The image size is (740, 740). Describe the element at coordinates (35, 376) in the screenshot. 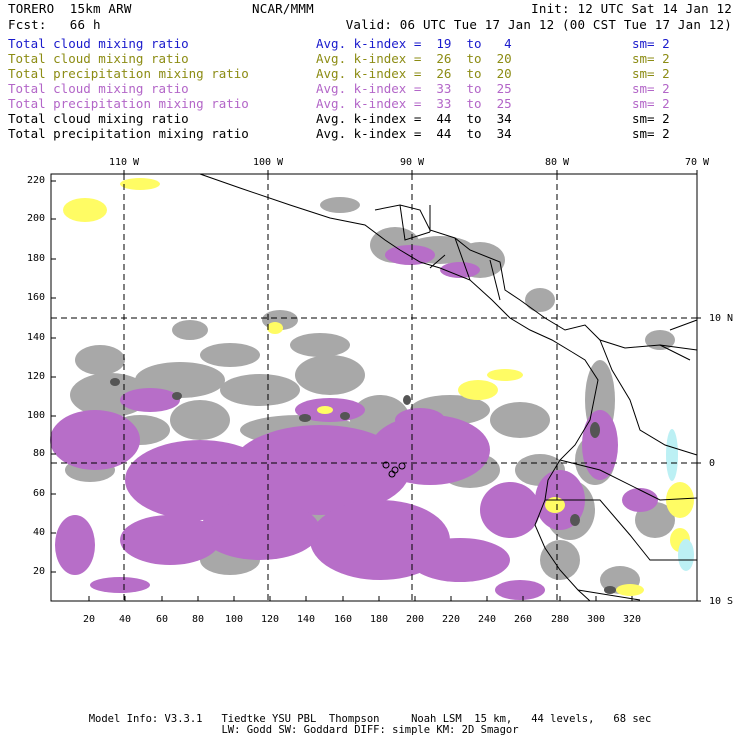

I see `y-tick-label: 120` at that location.